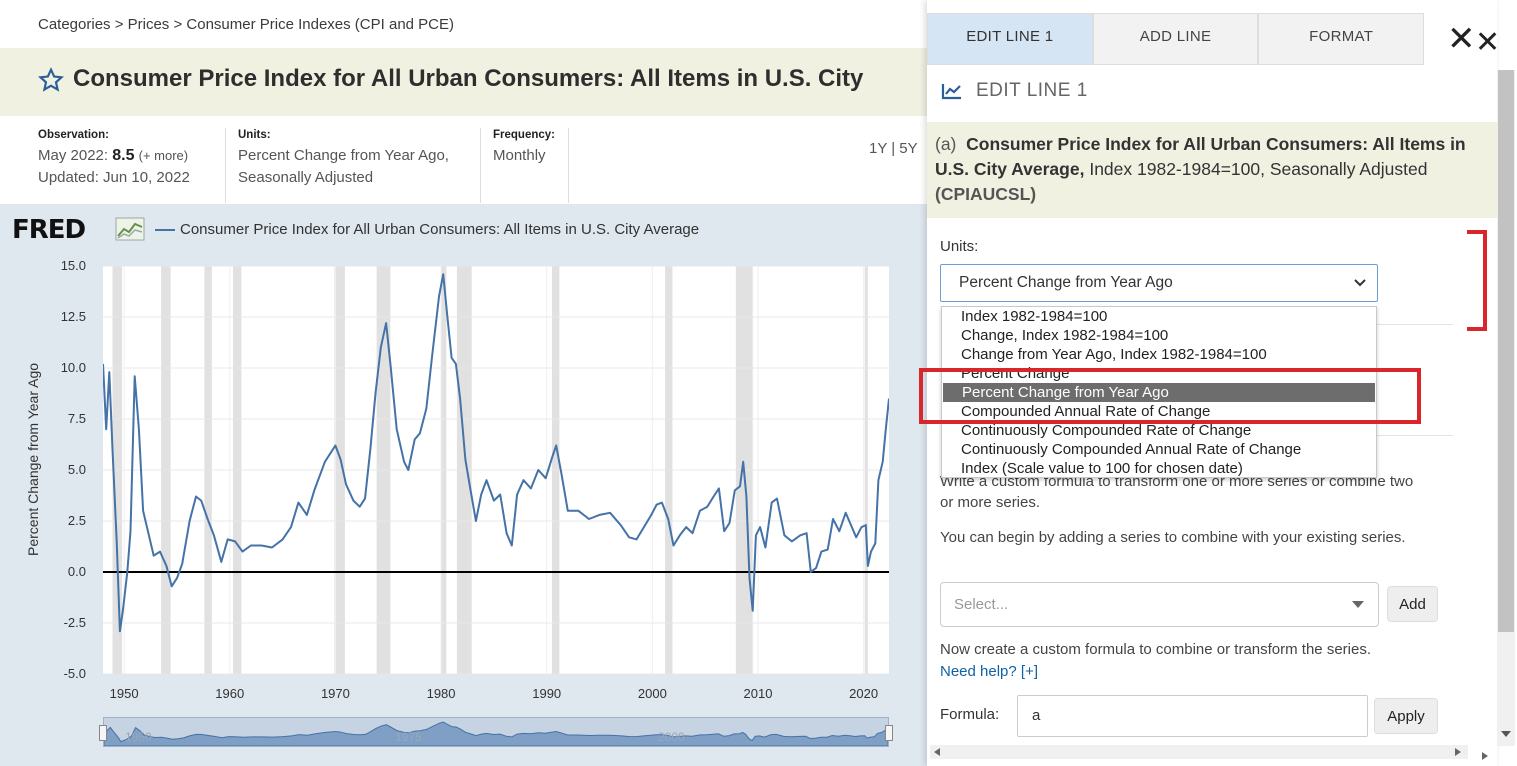  I want to click on caret-down-icon, so click(1358, 604).